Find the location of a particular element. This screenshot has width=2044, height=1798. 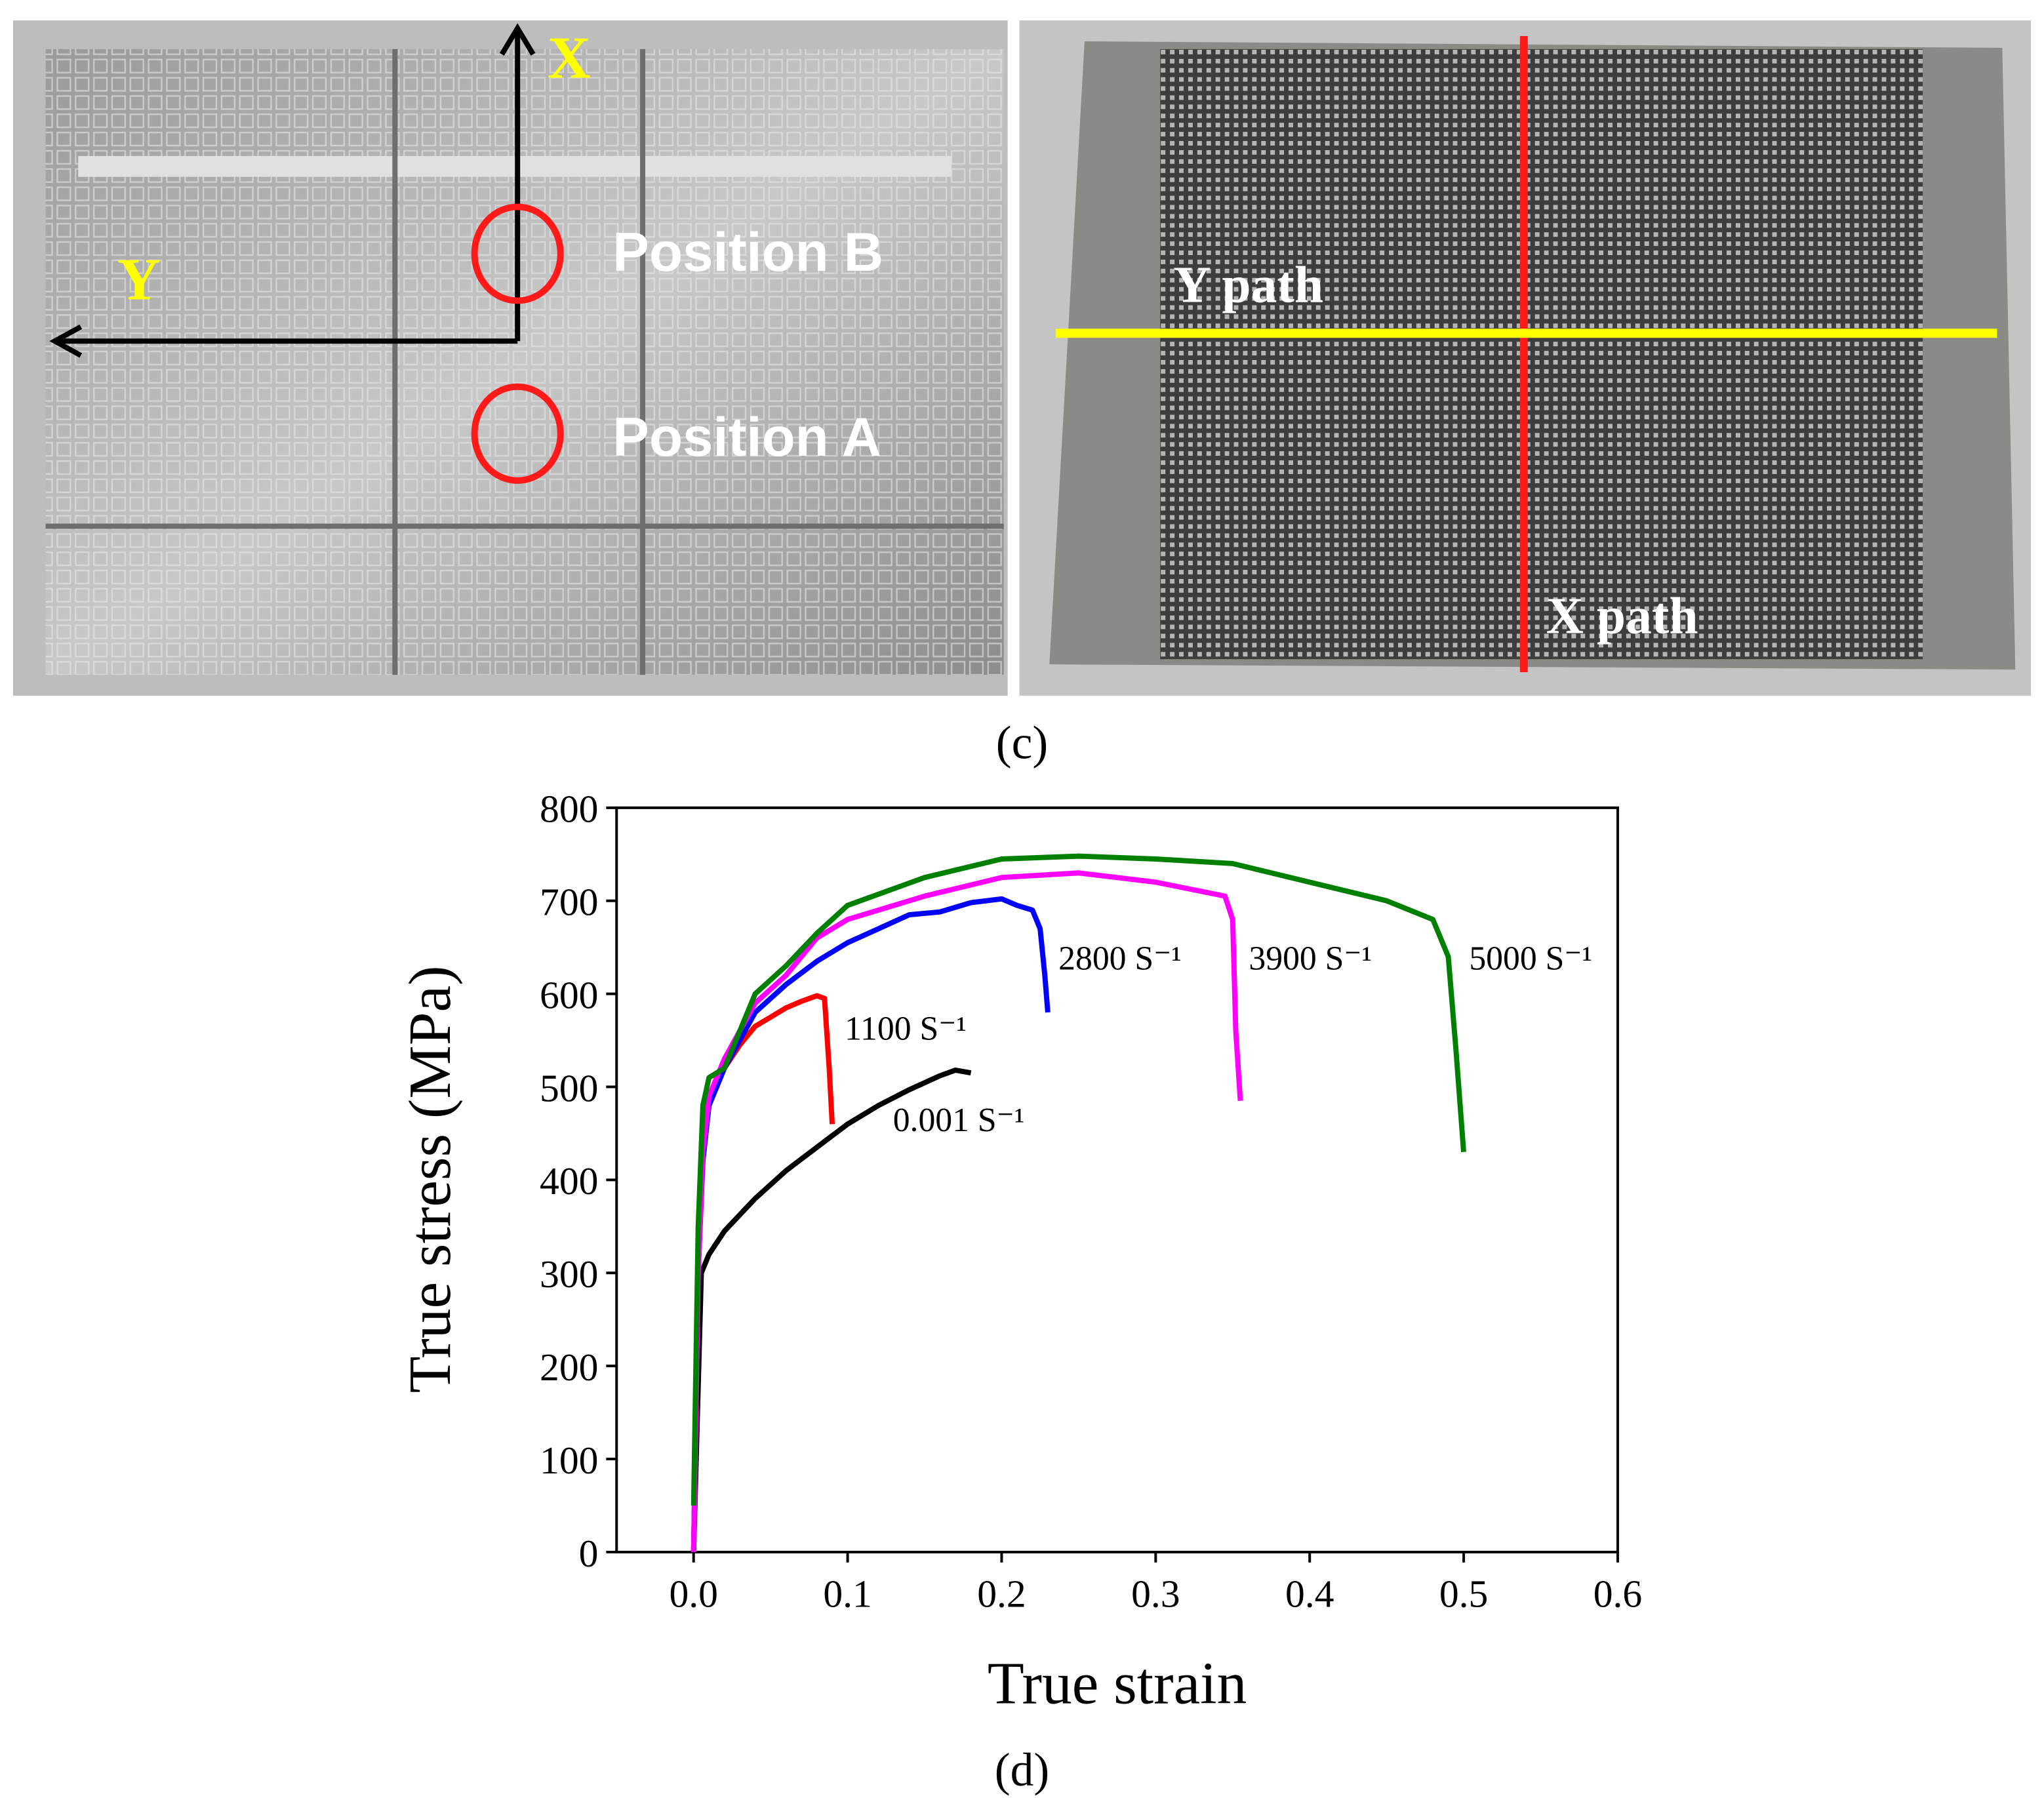

y-tick-label: 600 is located at coordinates (569, 994).